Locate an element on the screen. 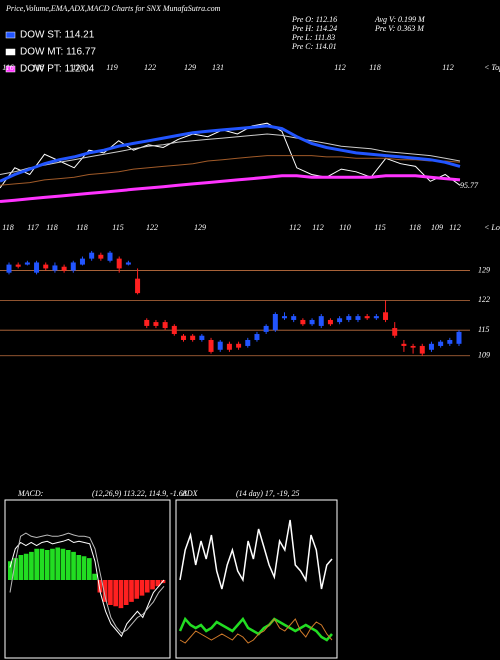  y-tick-label: 129 is located at coordinates (484, 269).